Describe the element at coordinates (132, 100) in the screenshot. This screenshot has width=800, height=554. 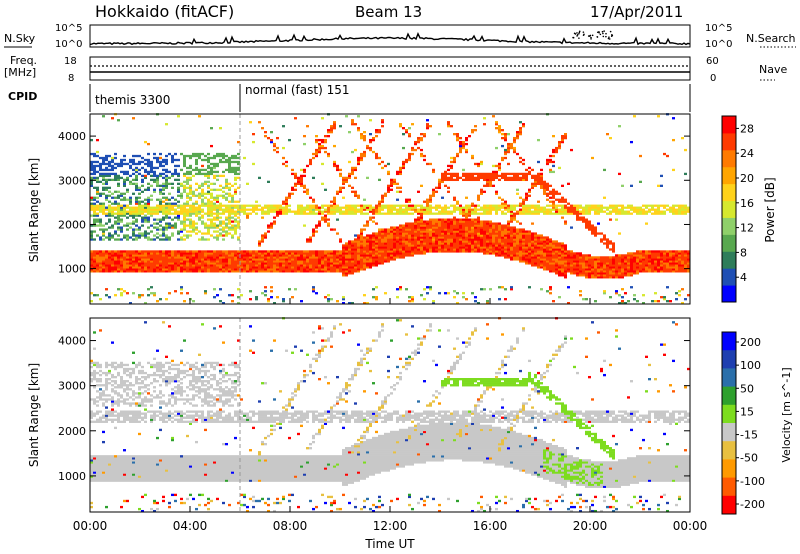
I see `cpid-mode-themis: themis 3300` at that location.